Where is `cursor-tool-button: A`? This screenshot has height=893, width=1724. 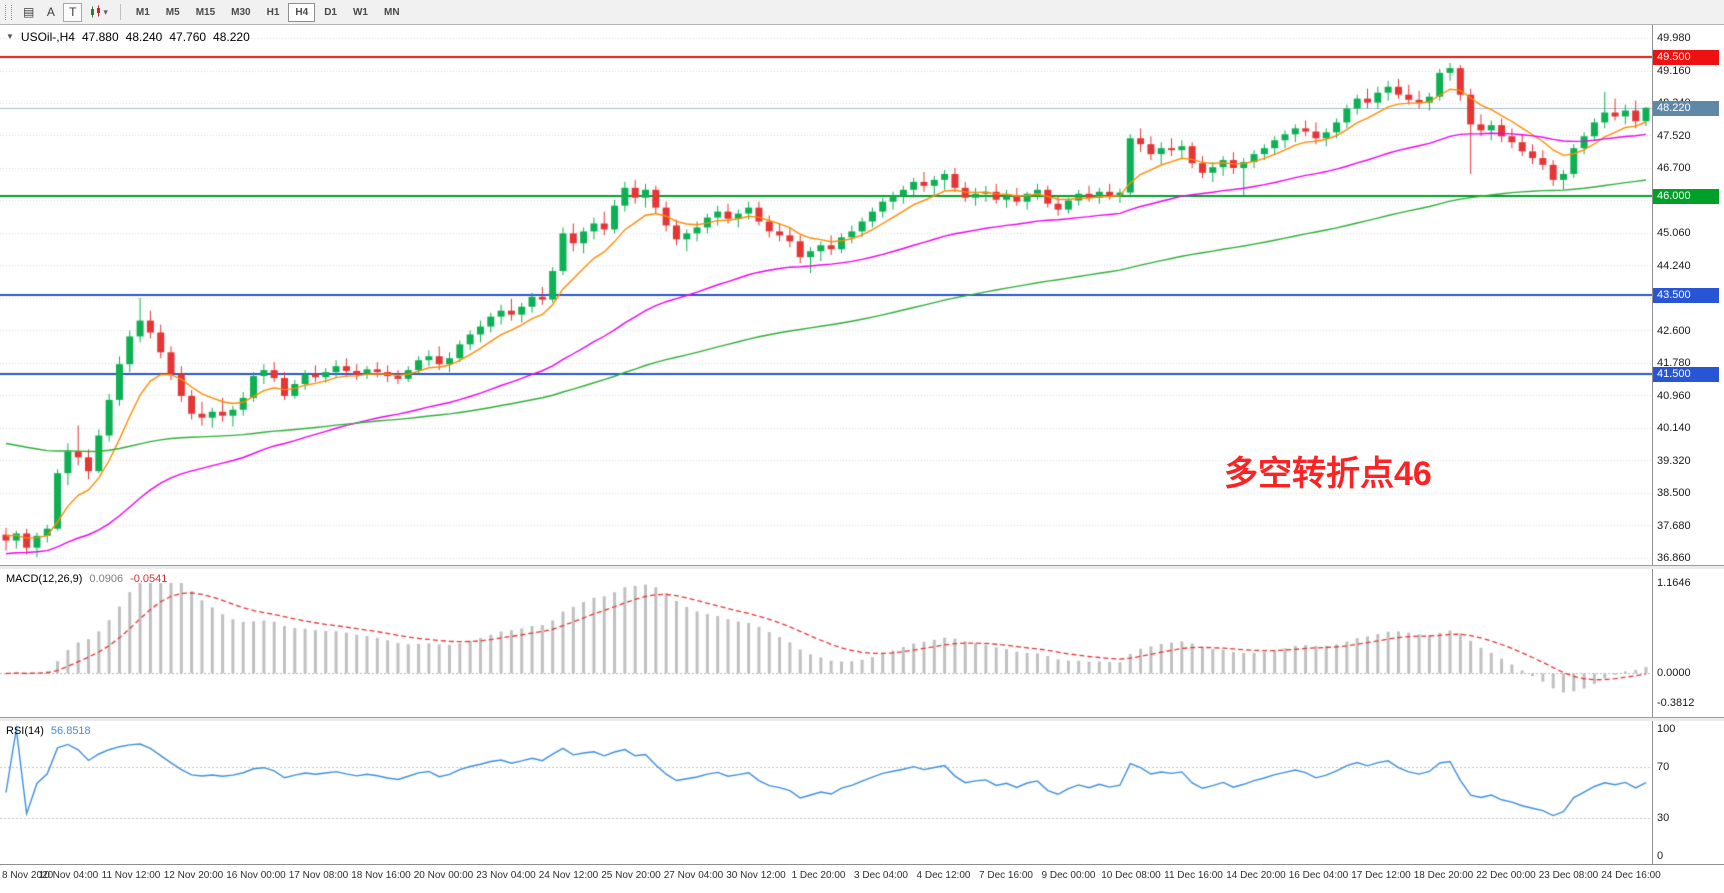 cursor-tool-button: A is located at coordinates (50, 12).